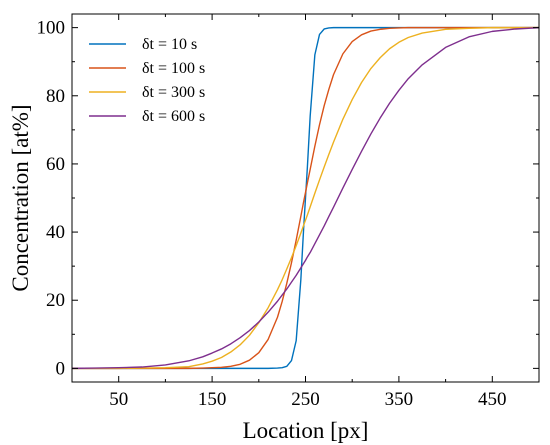 This screenshot has height=445, width=550. Describe the element at coordinates (173, 116) in the screenshot. I see `legend-label-4: δt = 600 s` at that location.